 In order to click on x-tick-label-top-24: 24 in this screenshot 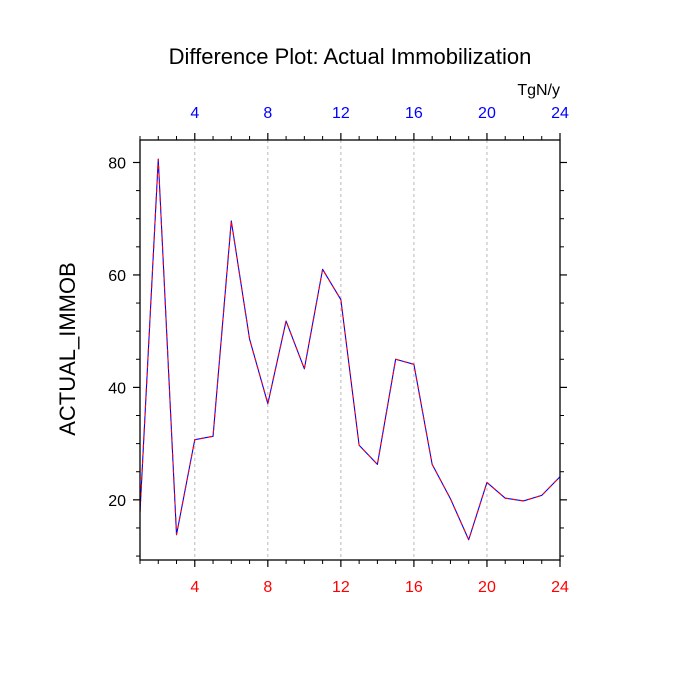, I will do `click(560, 113)`.